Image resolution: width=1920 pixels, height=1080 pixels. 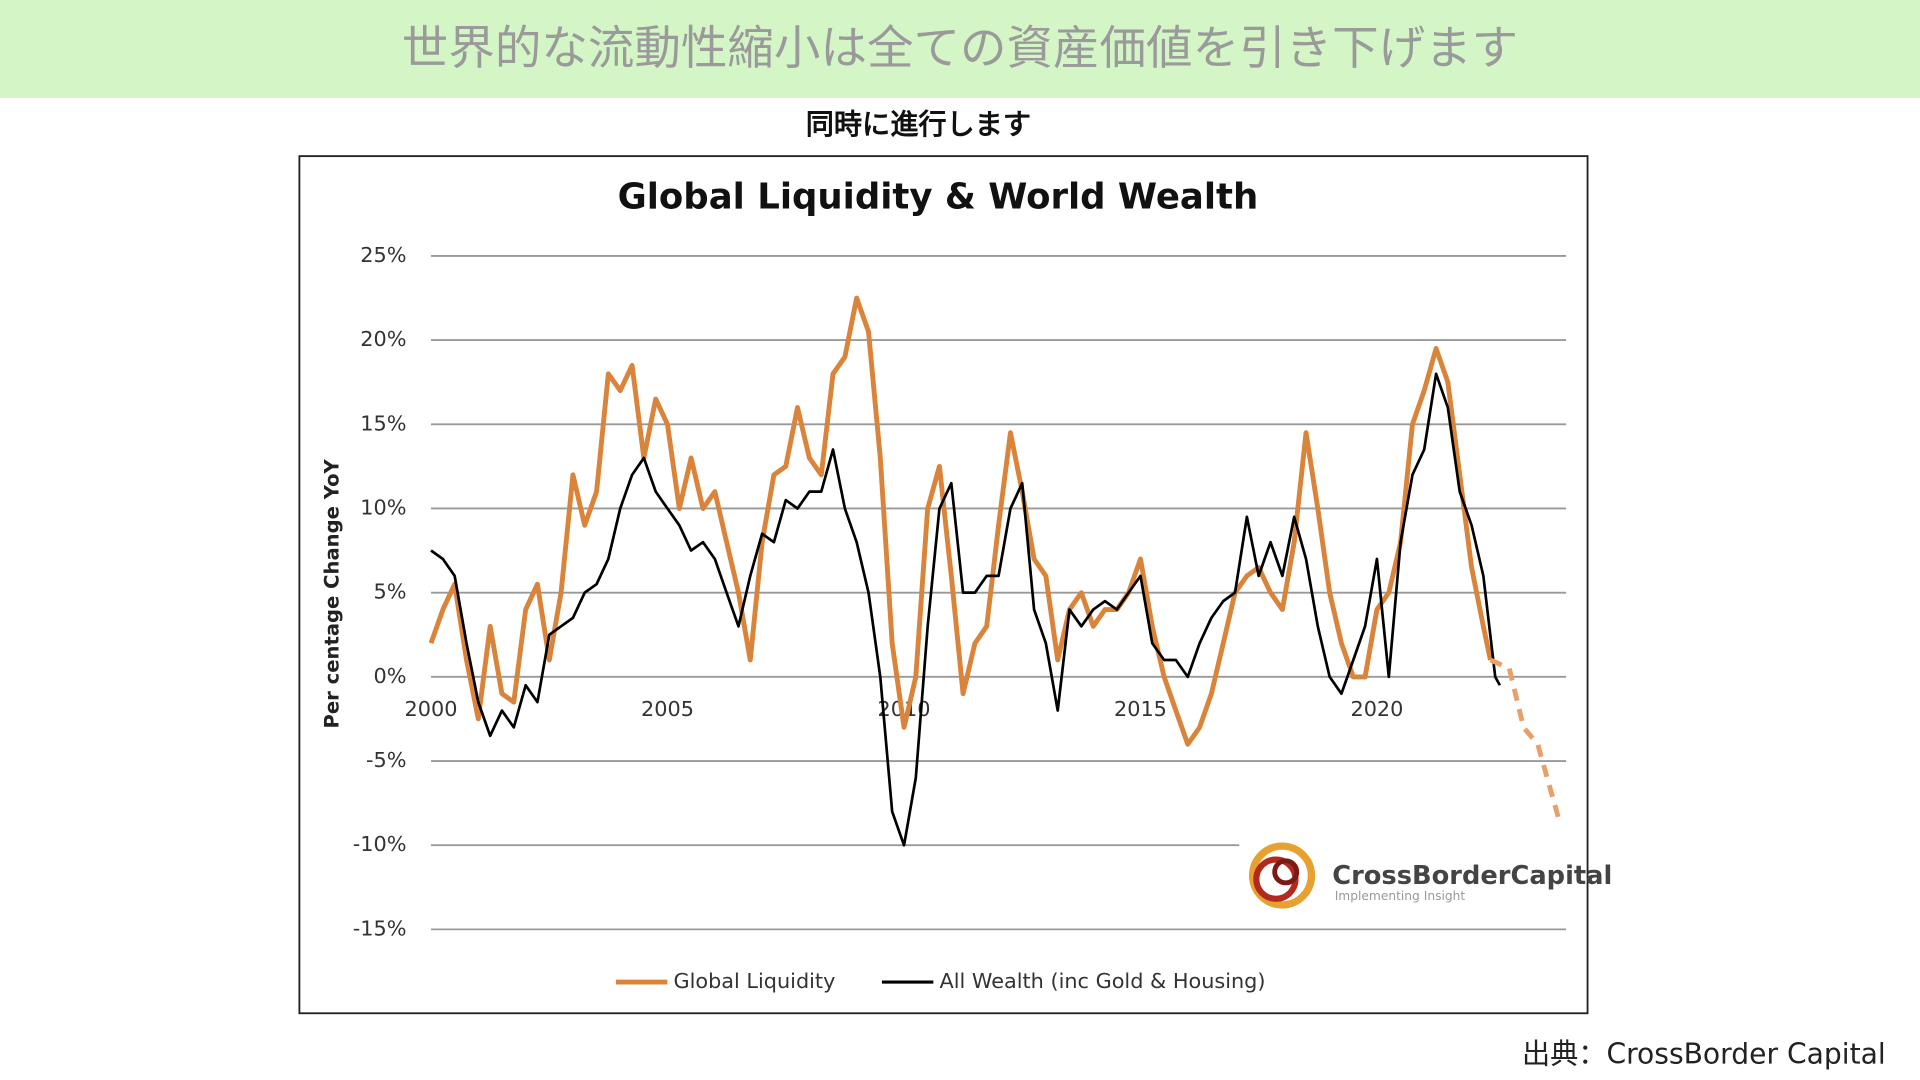 I want to click on y-tick-label: -5%, so click(x=386, y=760).